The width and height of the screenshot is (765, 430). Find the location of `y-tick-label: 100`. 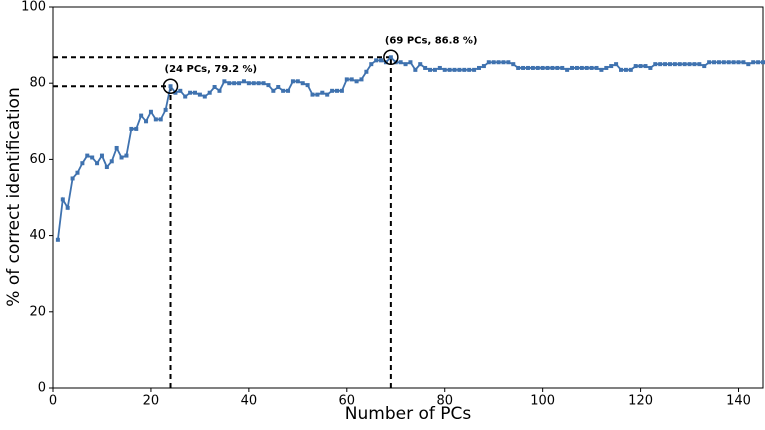

y-tick-label: 100 is located at coordinates (33, 7).